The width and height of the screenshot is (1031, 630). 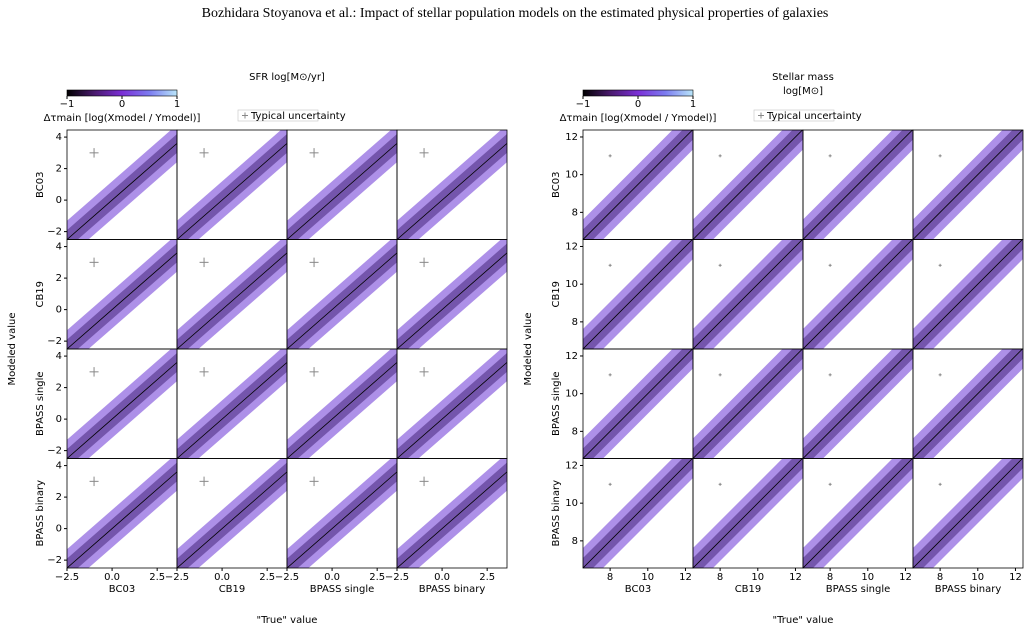 What do you see at coordinates (342, 589) in the screenshot?
I see `column-label: BPASS single` at bounding box center [342, 589].